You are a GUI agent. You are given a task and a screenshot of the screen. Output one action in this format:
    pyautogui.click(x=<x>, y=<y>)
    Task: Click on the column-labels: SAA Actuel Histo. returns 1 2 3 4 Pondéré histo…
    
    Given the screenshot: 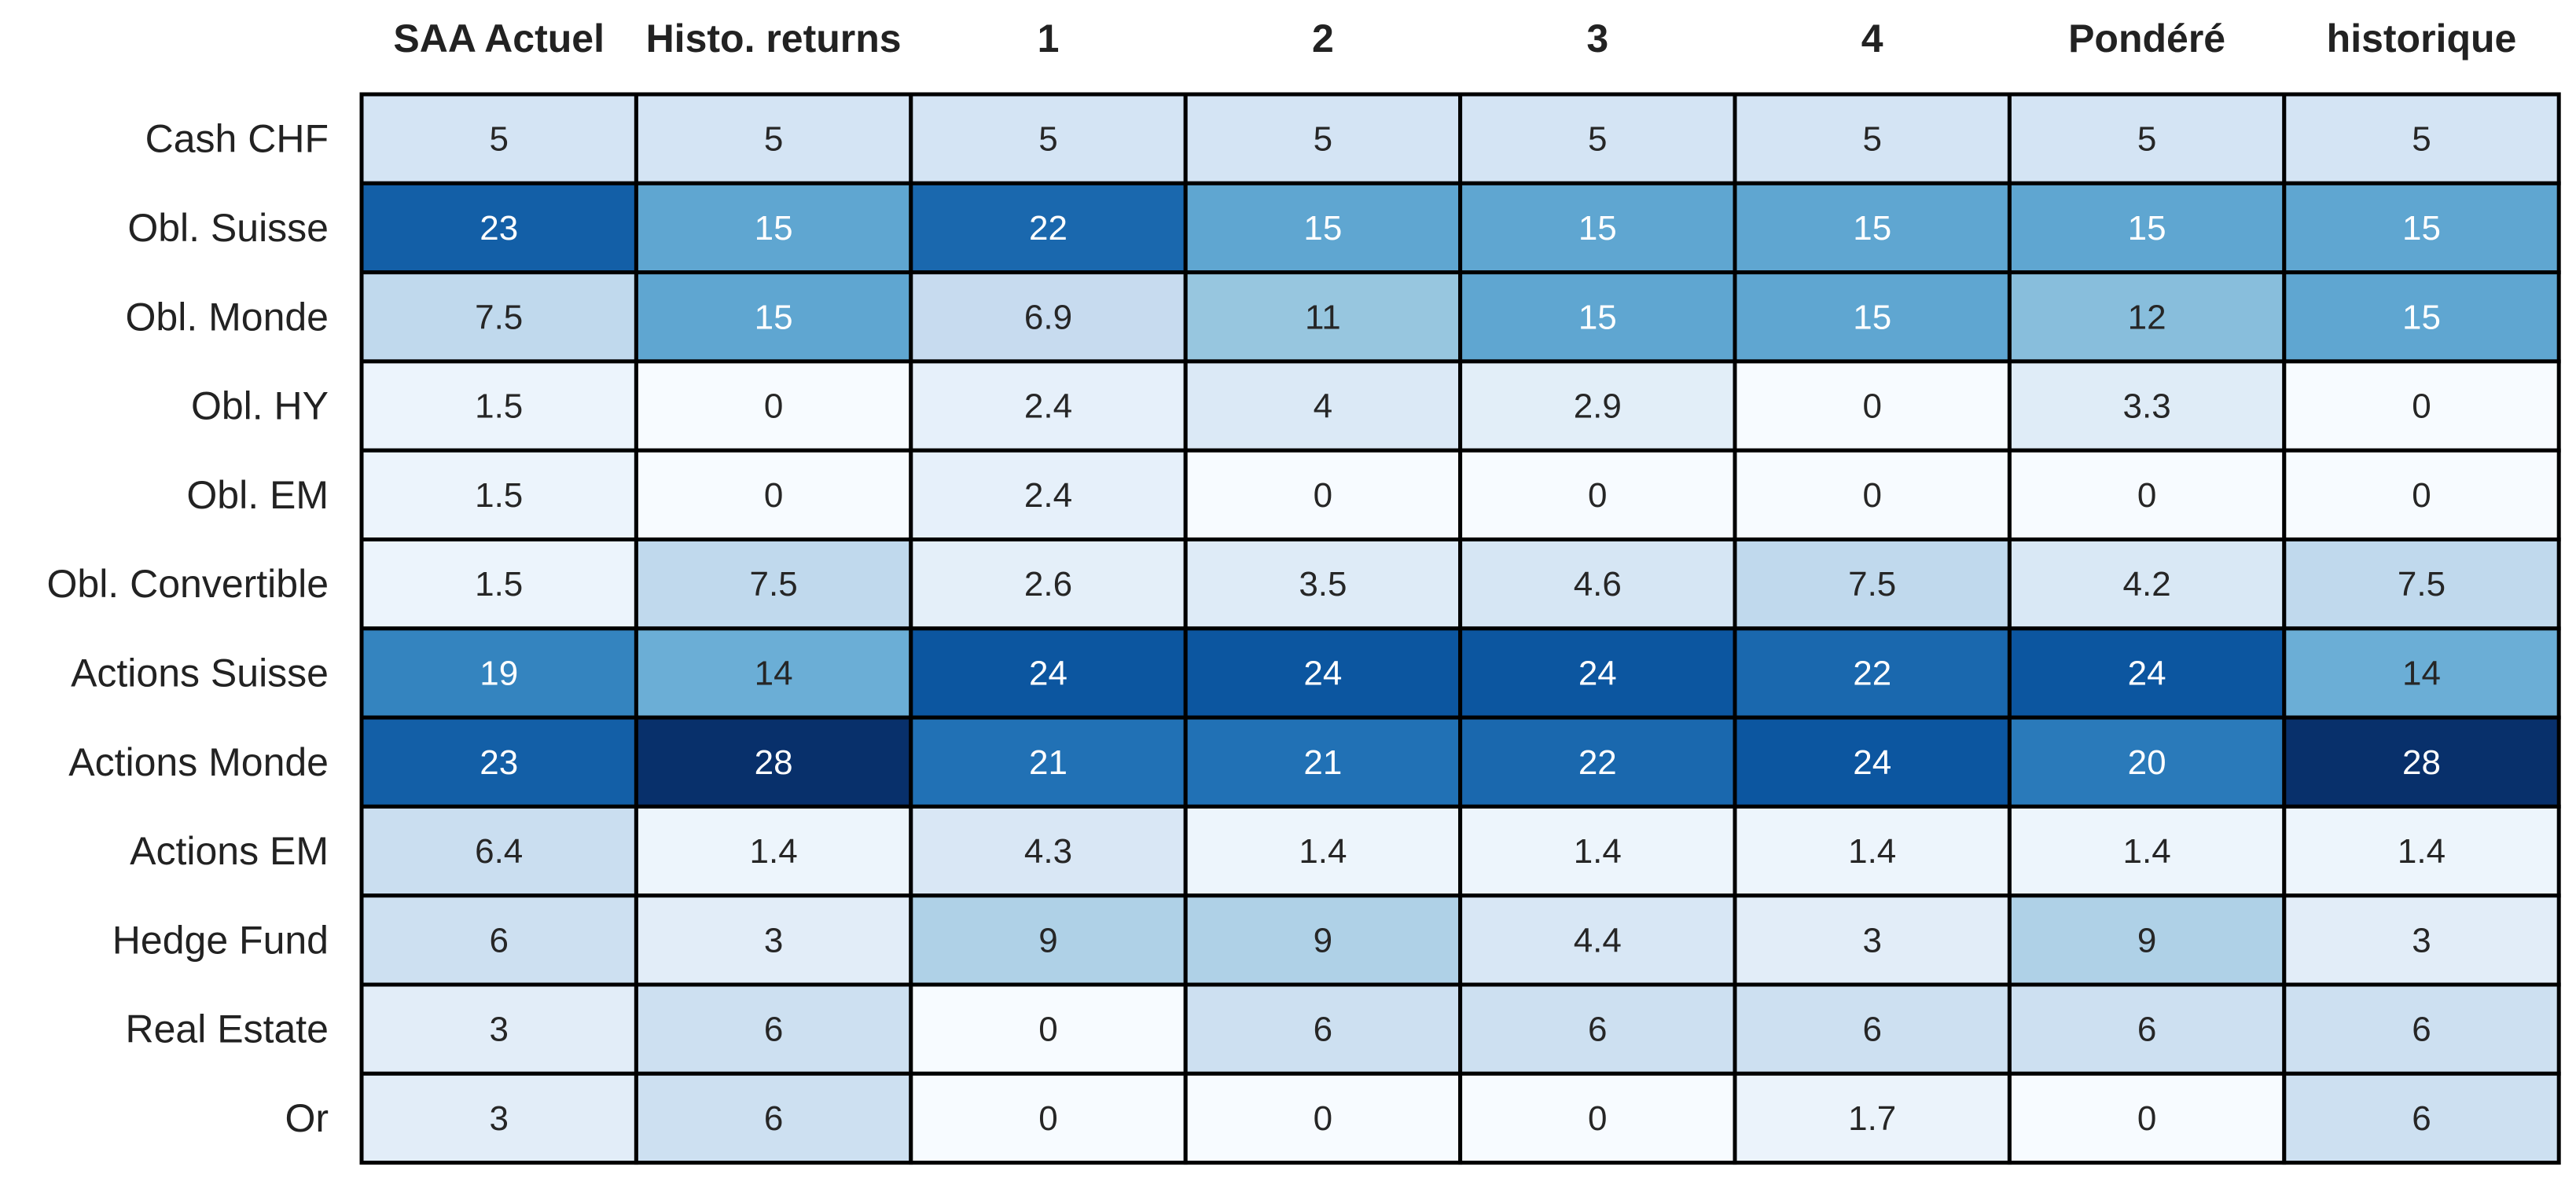 What is the action you would take?
    pyautogui.click(x=1454, y=39)
    